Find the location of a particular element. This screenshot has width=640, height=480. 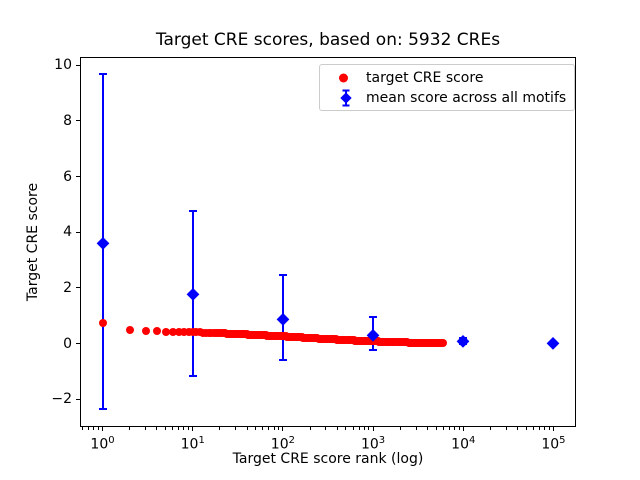

x-tick-label: 105 is located at coordinates (553, 444).